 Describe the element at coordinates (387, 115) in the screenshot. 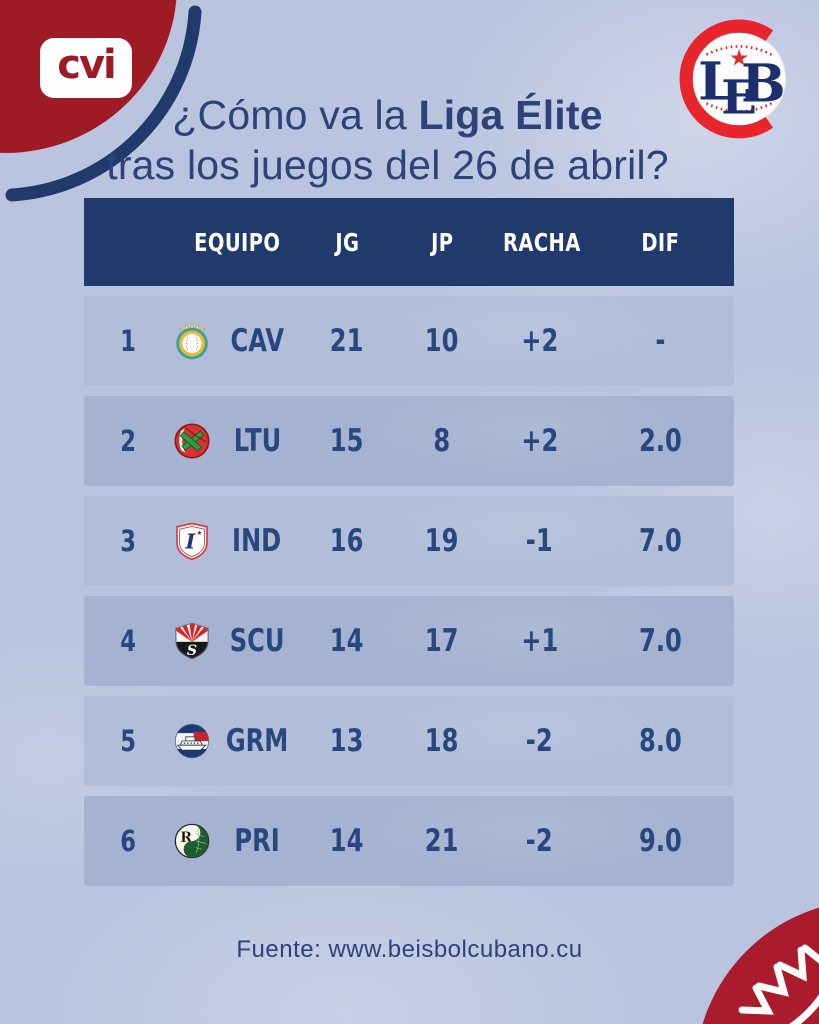

I see `title-line-1: ¿Cómo va la Liga Élite` at that location.